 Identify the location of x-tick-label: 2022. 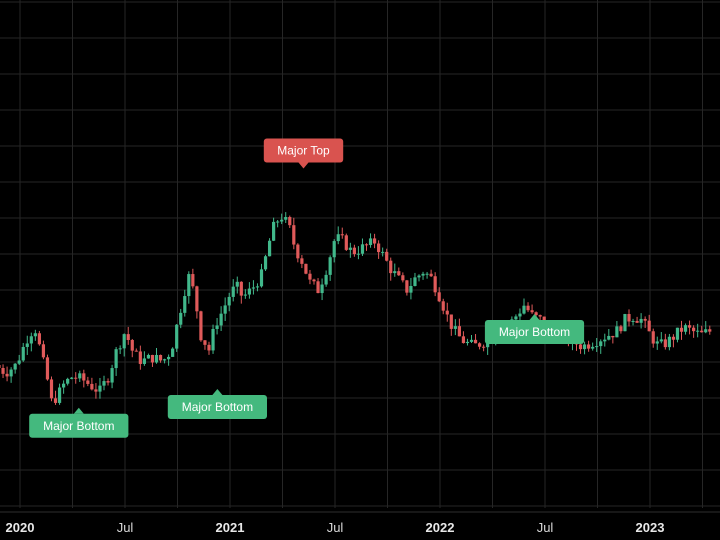
(440, 527).